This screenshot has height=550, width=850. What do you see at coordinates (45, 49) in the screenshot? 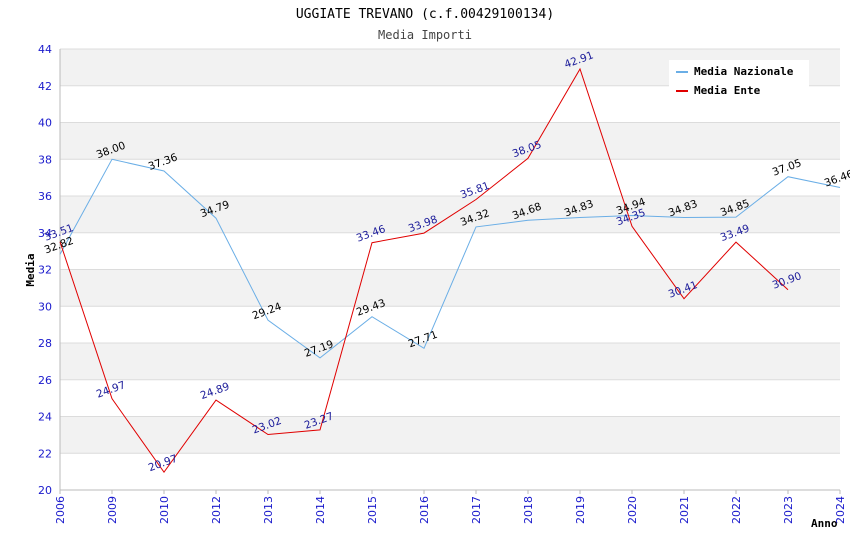
I see `y-tick-label: 44` at bounding box center [45, 49].